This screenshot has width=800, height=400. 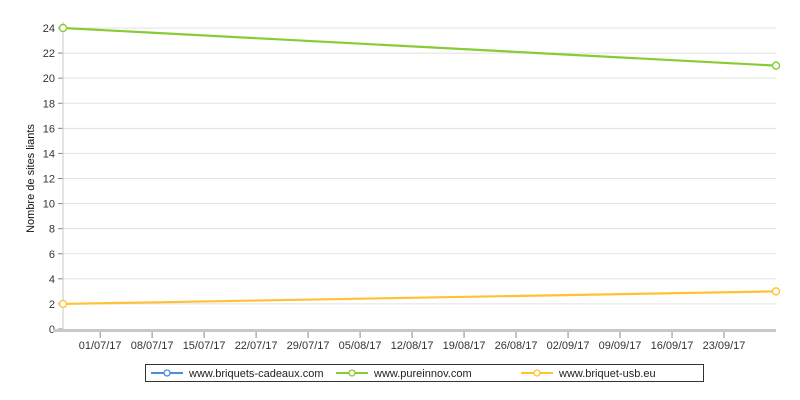 I want to click on legend-box, so click(x=424, y=373).